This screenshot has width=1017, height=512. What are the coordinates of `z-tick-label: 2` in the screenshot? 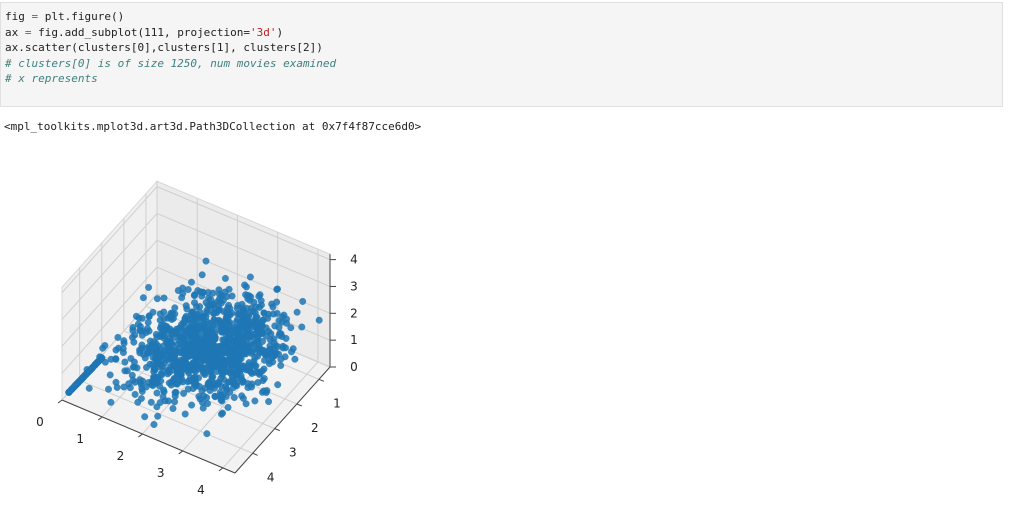 It's located at (354, 313).